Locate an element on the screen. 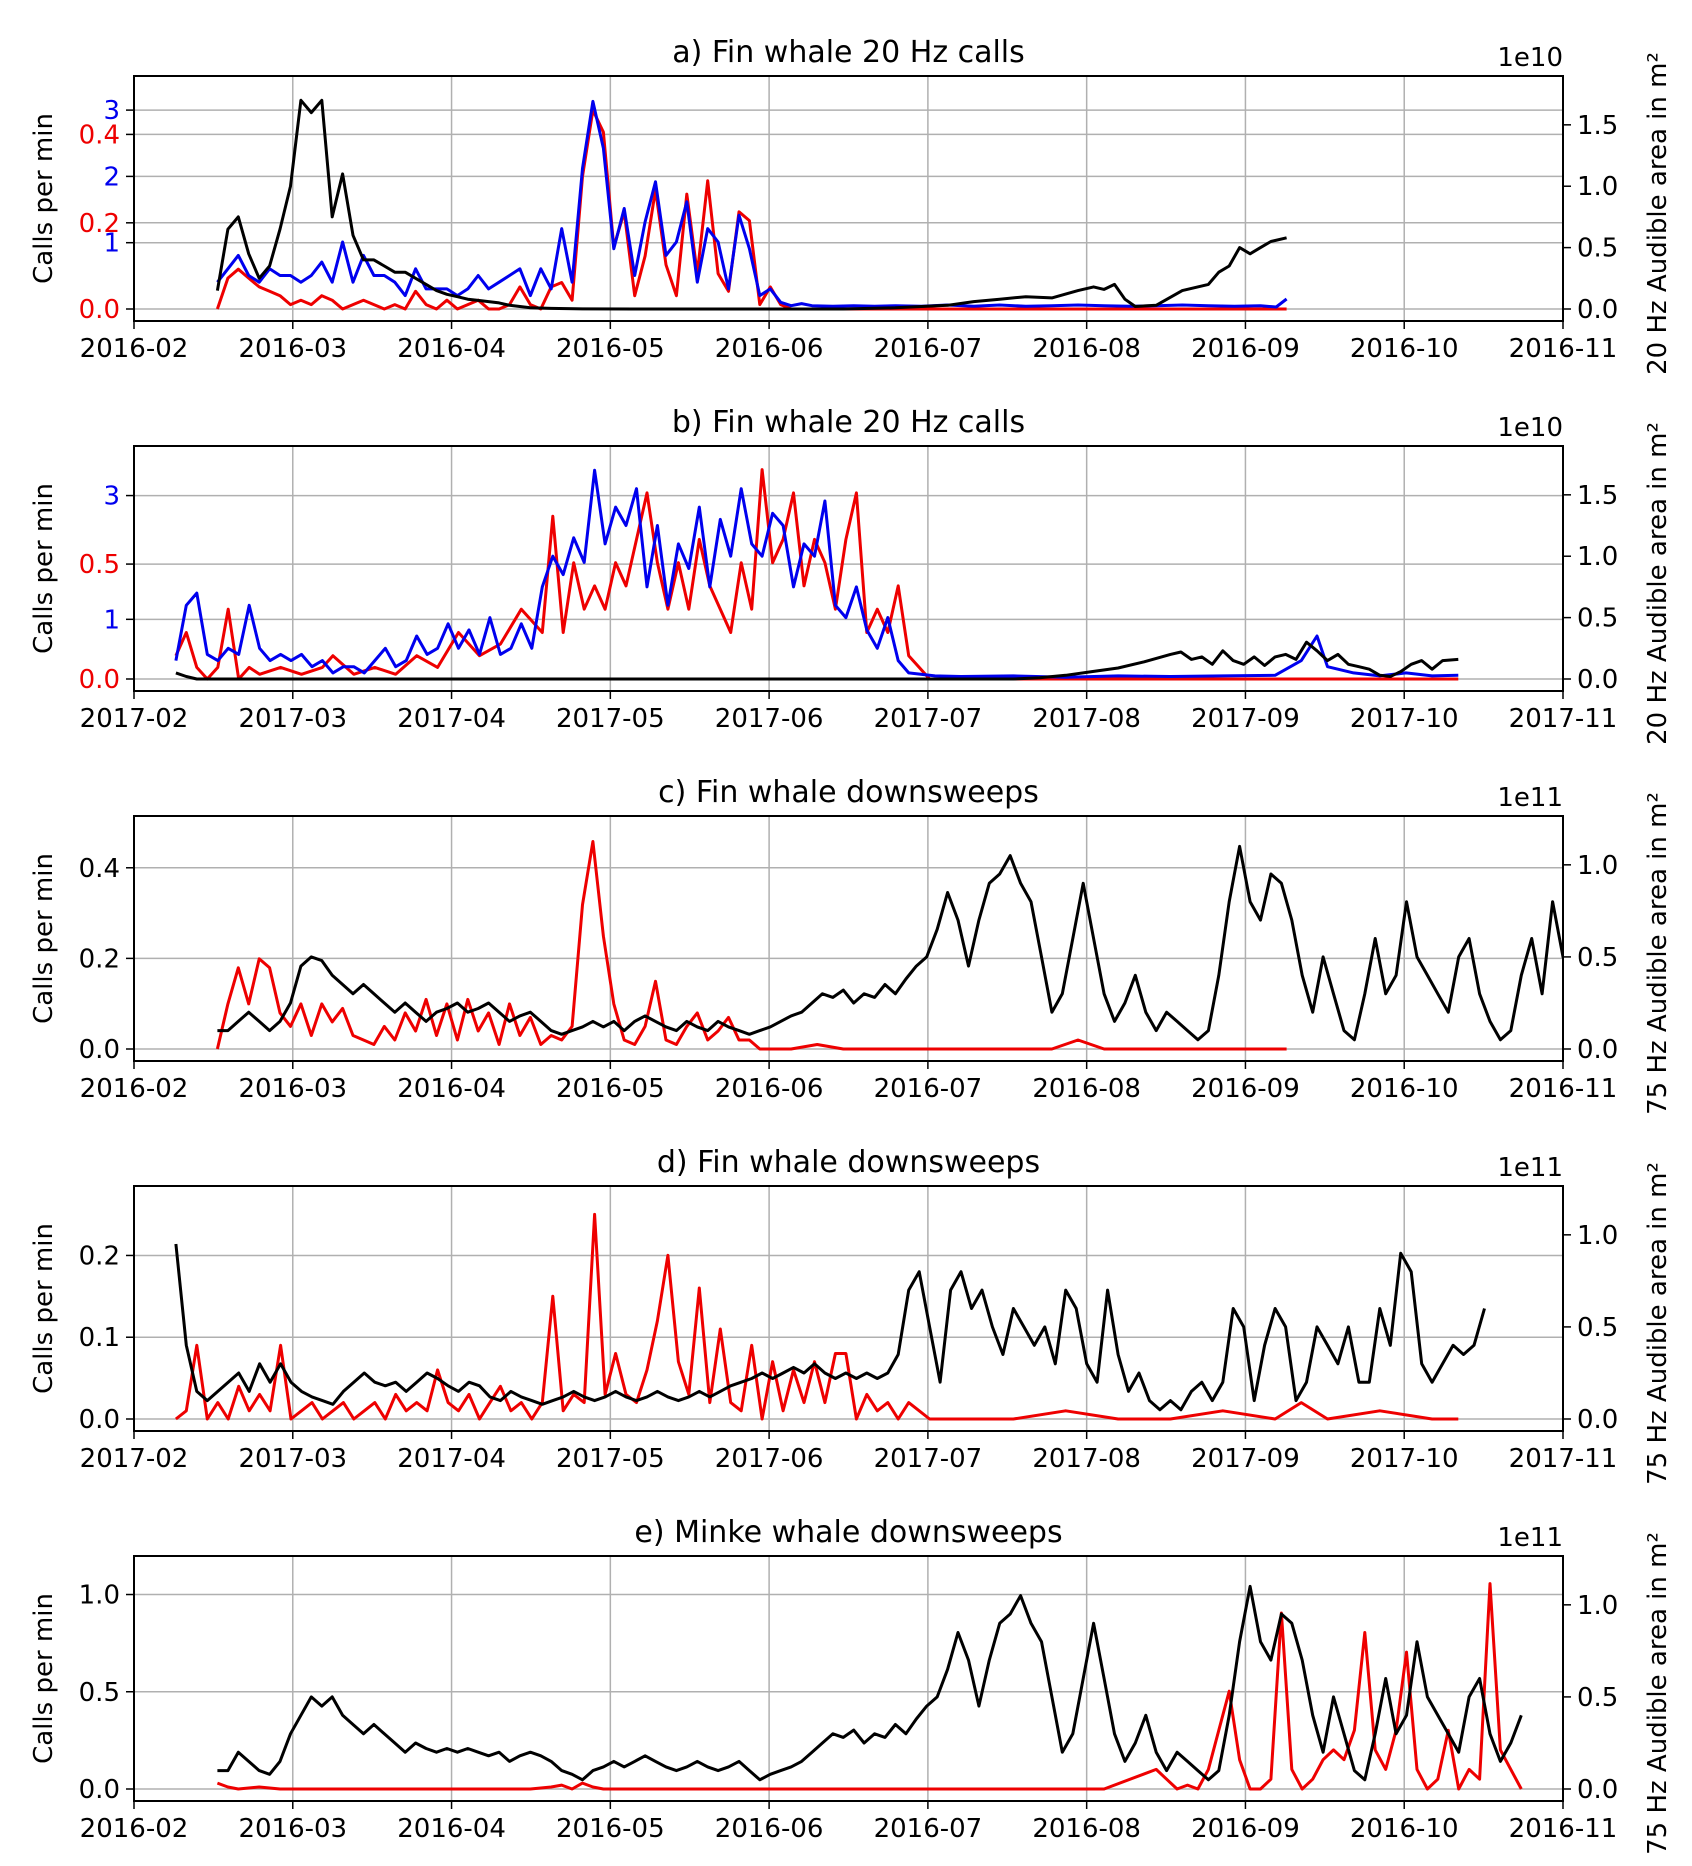 The width and height of the screenshot is (1692, 1866). x-tick-label: 2016-03 is located at coordinates (292, 1829).